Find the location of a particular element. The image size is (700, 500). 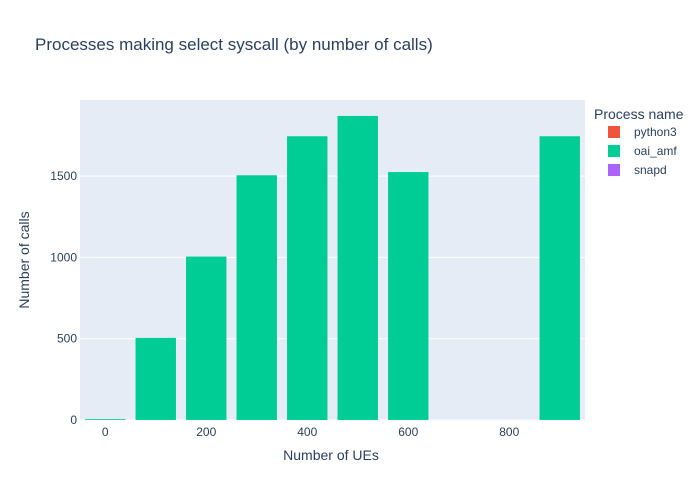

legend-label-snapd: snapd is located at coordinates (650, 170).